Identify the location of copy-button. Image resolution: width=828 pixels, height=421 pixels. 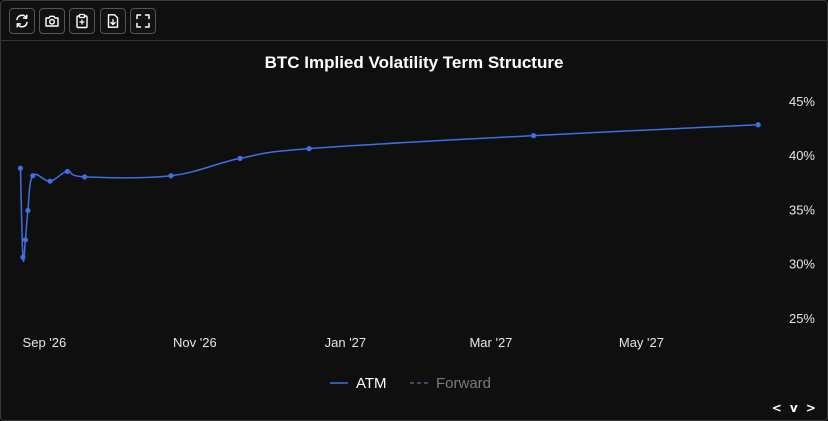
(82, 21).